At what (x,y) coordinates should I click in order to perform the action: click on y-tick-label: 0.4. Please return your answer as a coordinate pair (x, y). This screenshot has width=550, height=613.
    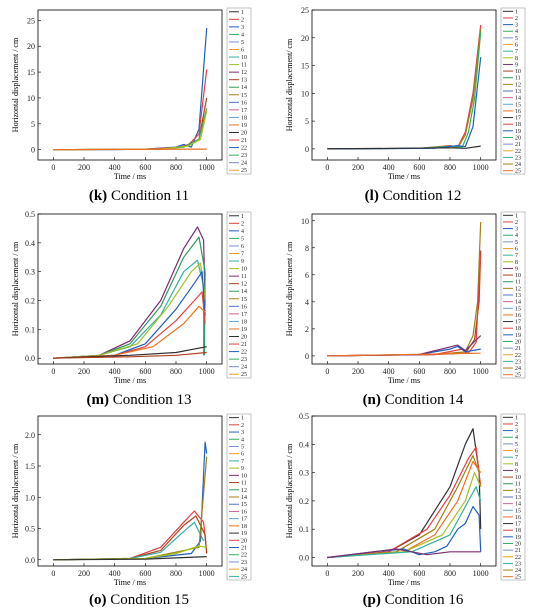
    Looking at the image, I should click on (304, 444).